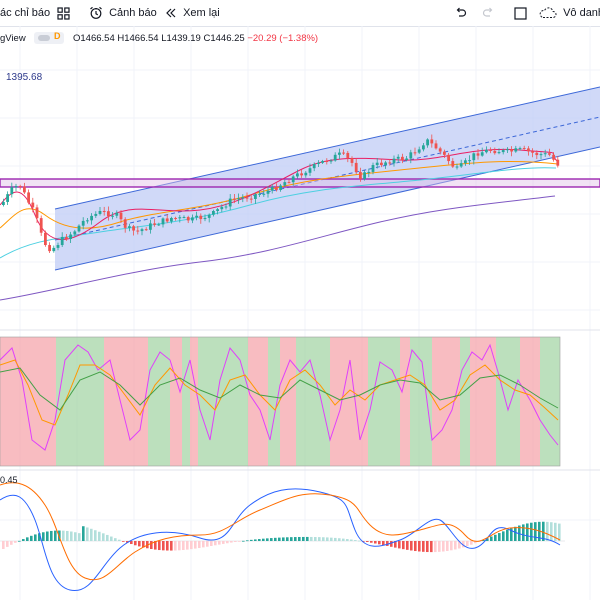 This screenshot has height=600, width=600. Describe the element at coordinates (278, 213) in the screenshot. I see `ma-cyan-line` at that location.